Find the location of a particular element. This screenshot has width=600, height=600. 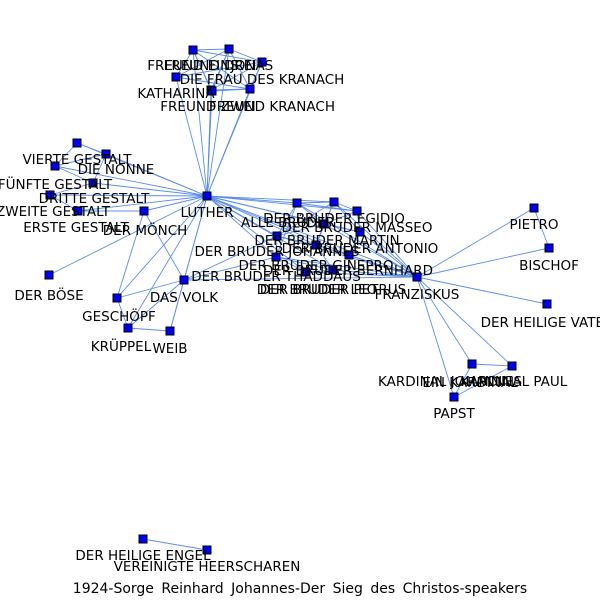

node-label-jonas: JONAS is located at coordinates (252, 66).